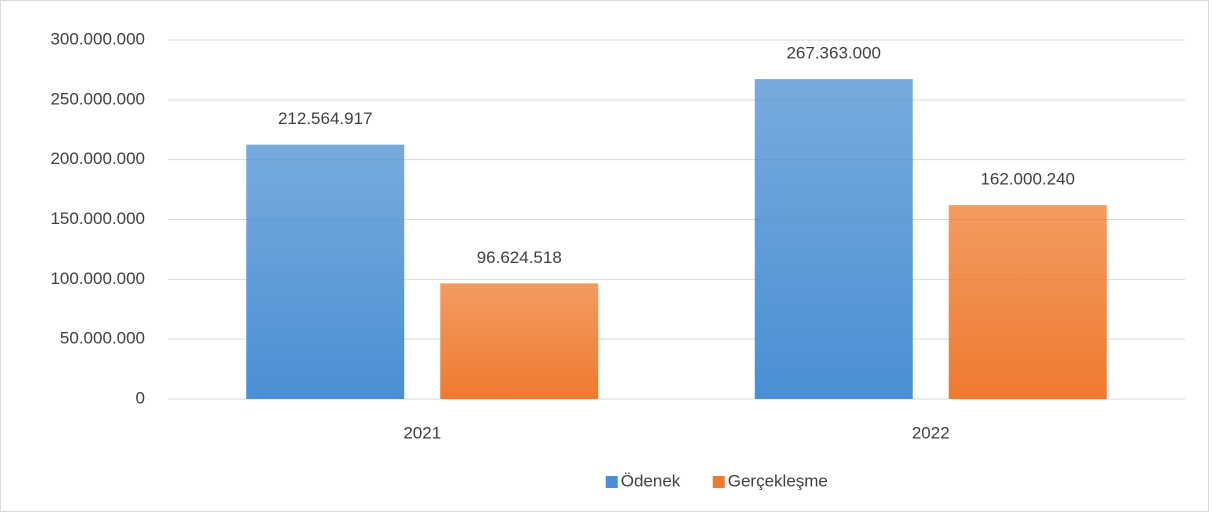  Describe the element at coordinates (651, 480) in the screenshot. I see `legend-label: Ödenek` at that location.